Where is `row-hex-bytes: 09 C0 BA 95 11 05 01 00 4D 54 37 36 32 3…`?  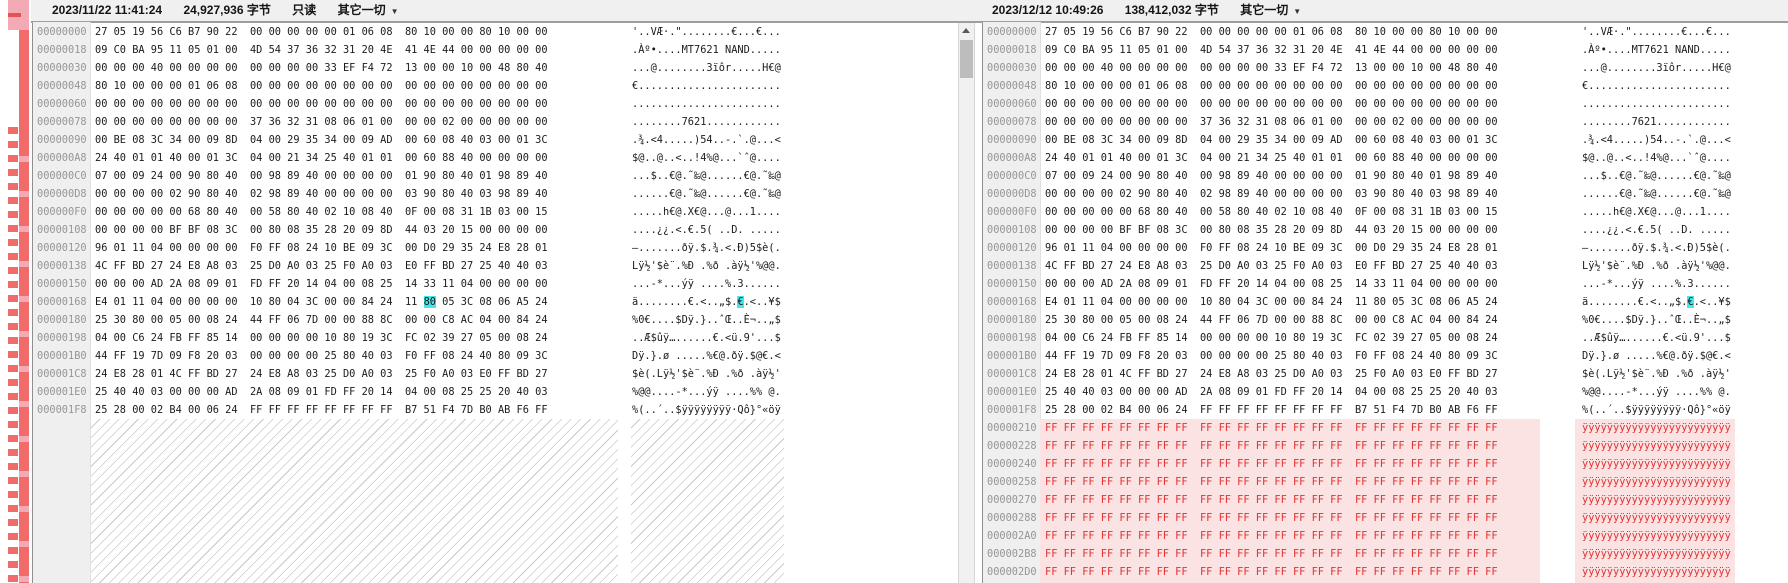 row-hex-bytes: 09 C0 BA 95 11 05 01 00 4D 54 37 36 32 3… is located at coordinates (1271, 50).